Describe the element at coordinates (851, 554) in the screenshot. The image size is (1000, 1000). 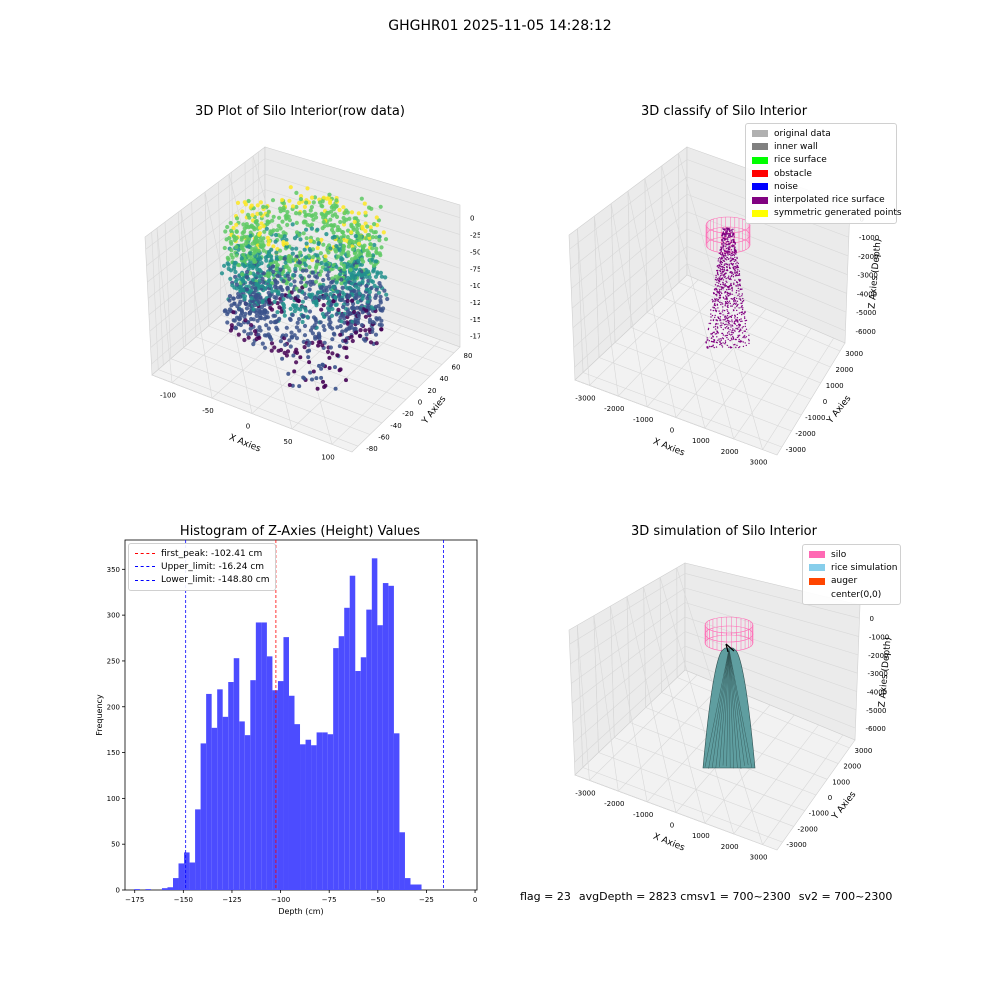
I see `legend-item: silo` at that location.